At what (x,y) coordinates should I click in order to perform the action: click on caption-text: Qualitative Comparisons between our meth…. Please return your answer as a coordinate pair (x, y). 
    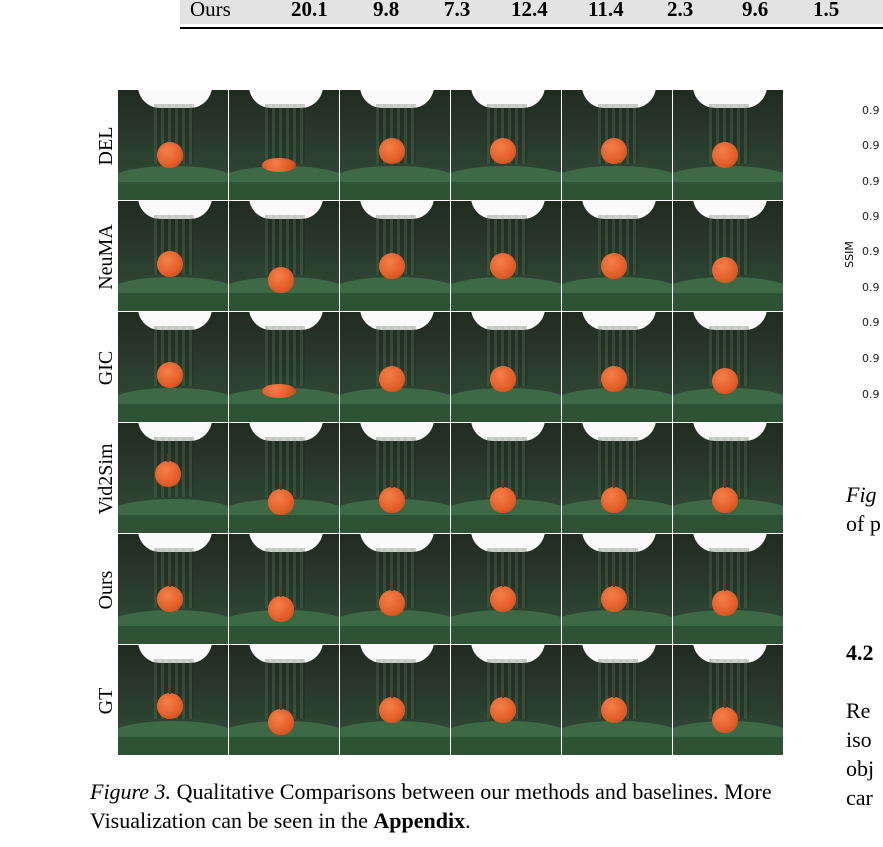
    Looking at the image, I should click on (431, 806).